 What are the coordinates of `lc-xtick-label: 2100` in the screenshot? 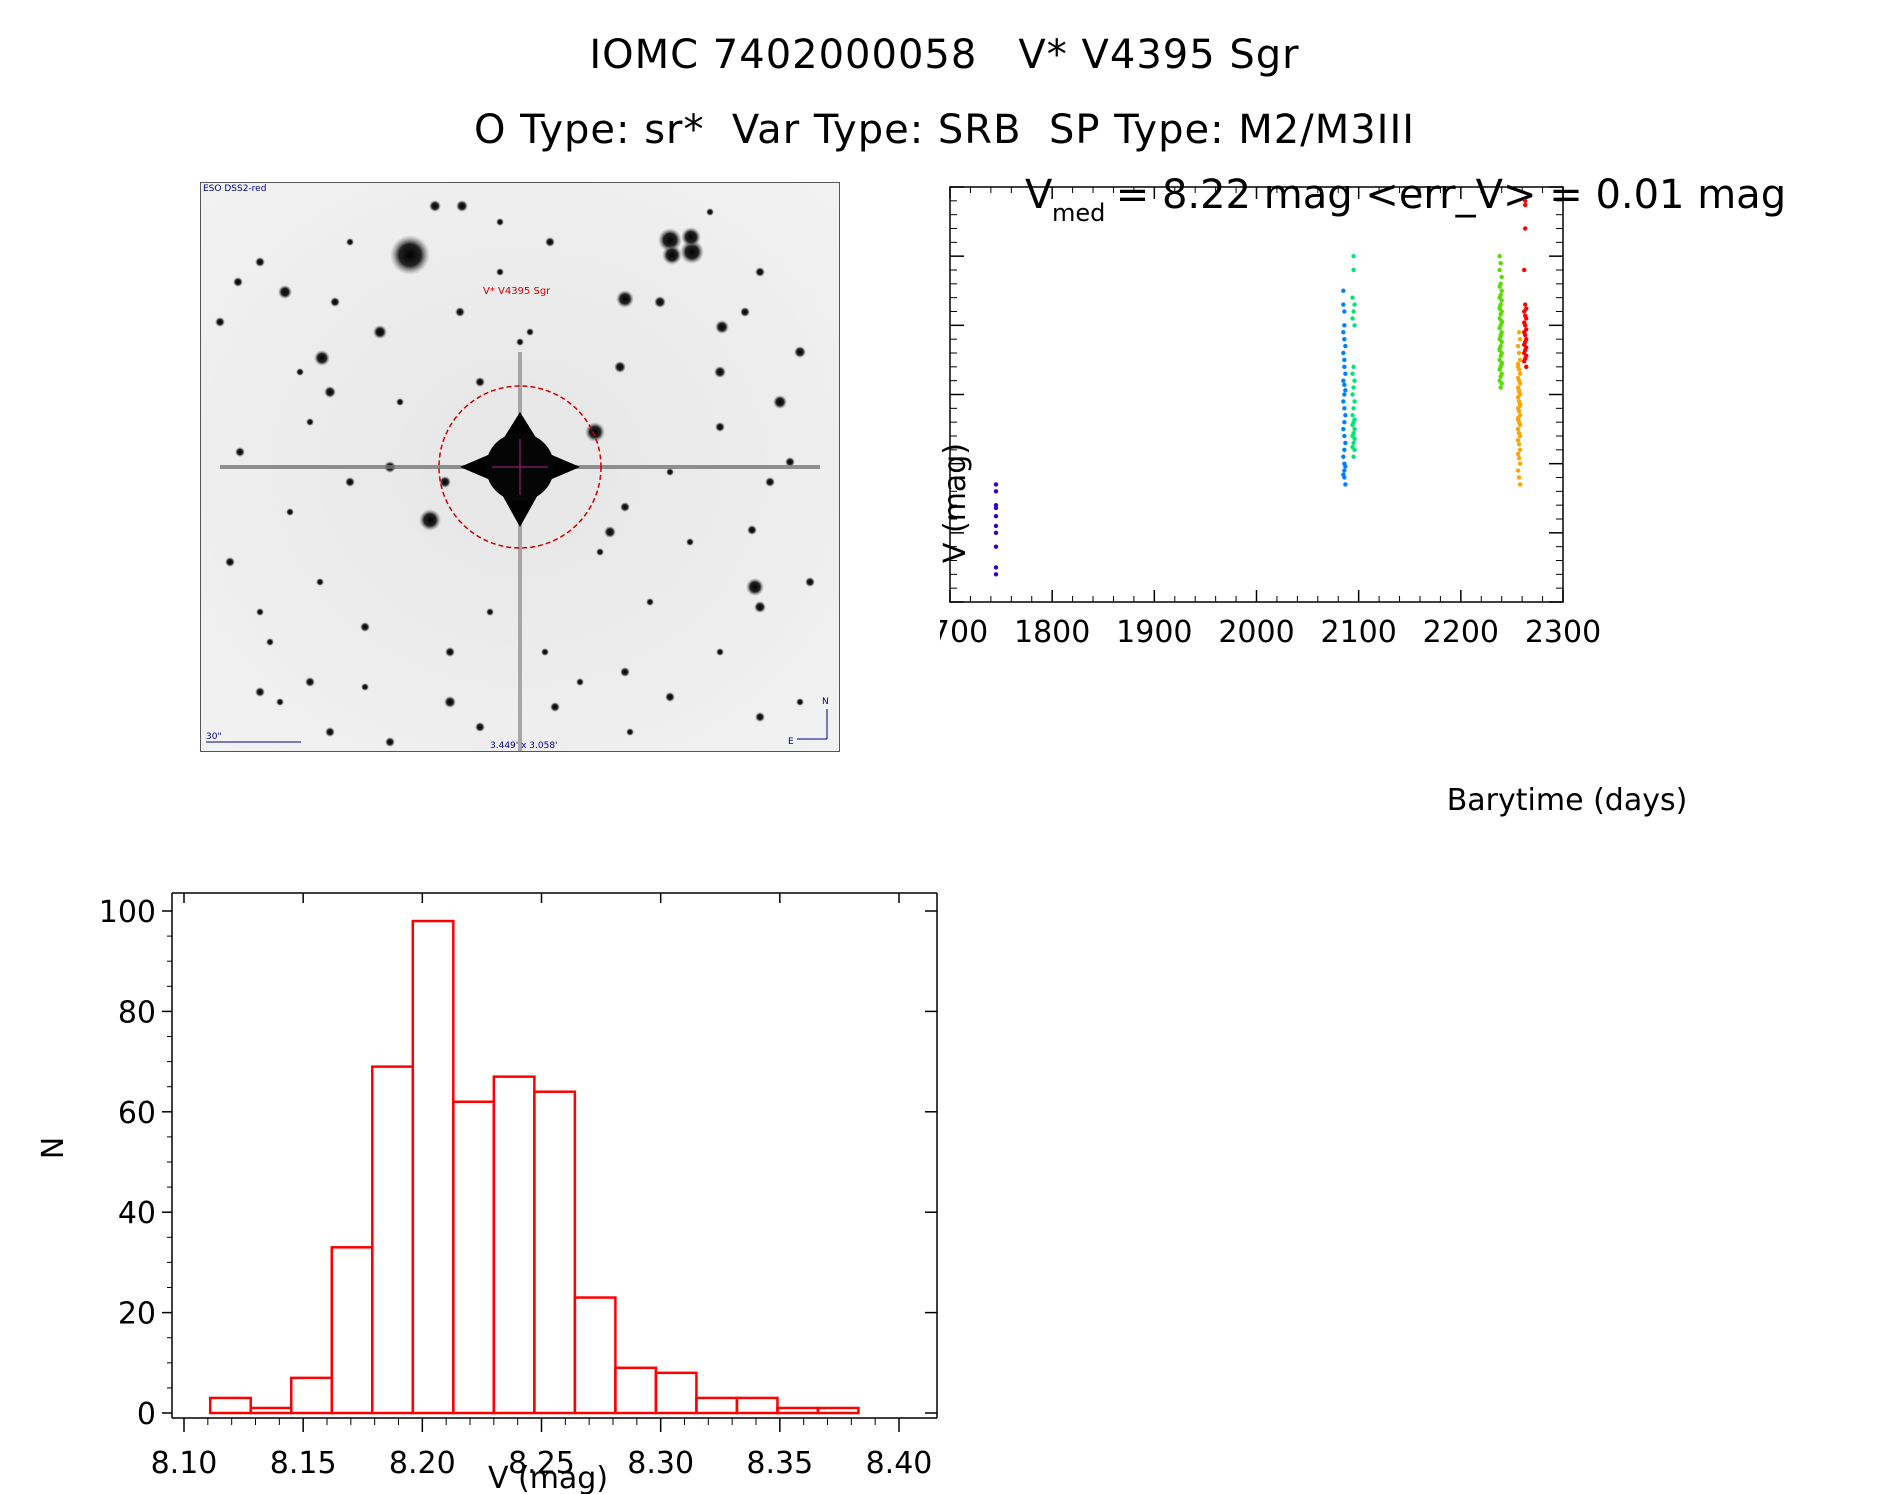 It's located at (1358, 632).